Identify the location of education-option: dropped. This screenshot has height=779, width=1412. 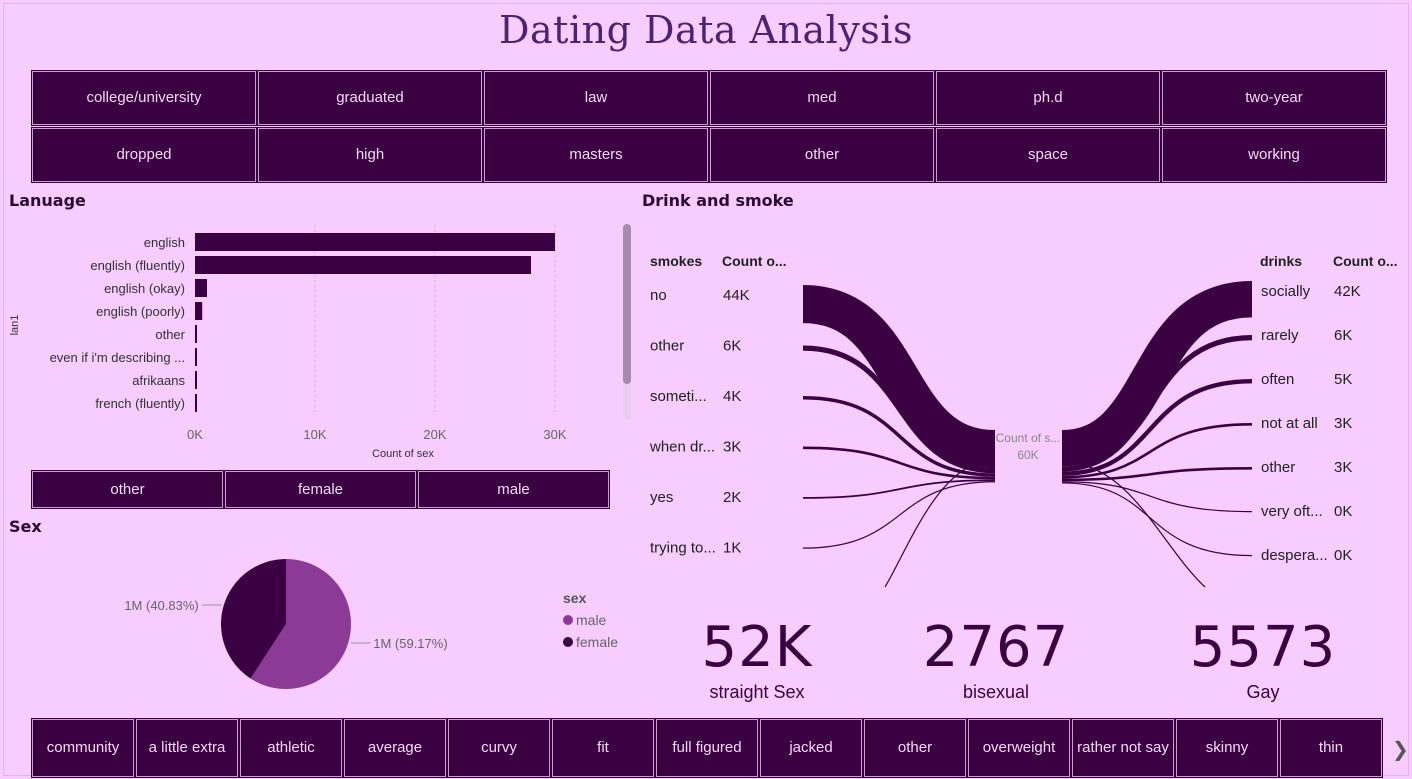
(144, 155).